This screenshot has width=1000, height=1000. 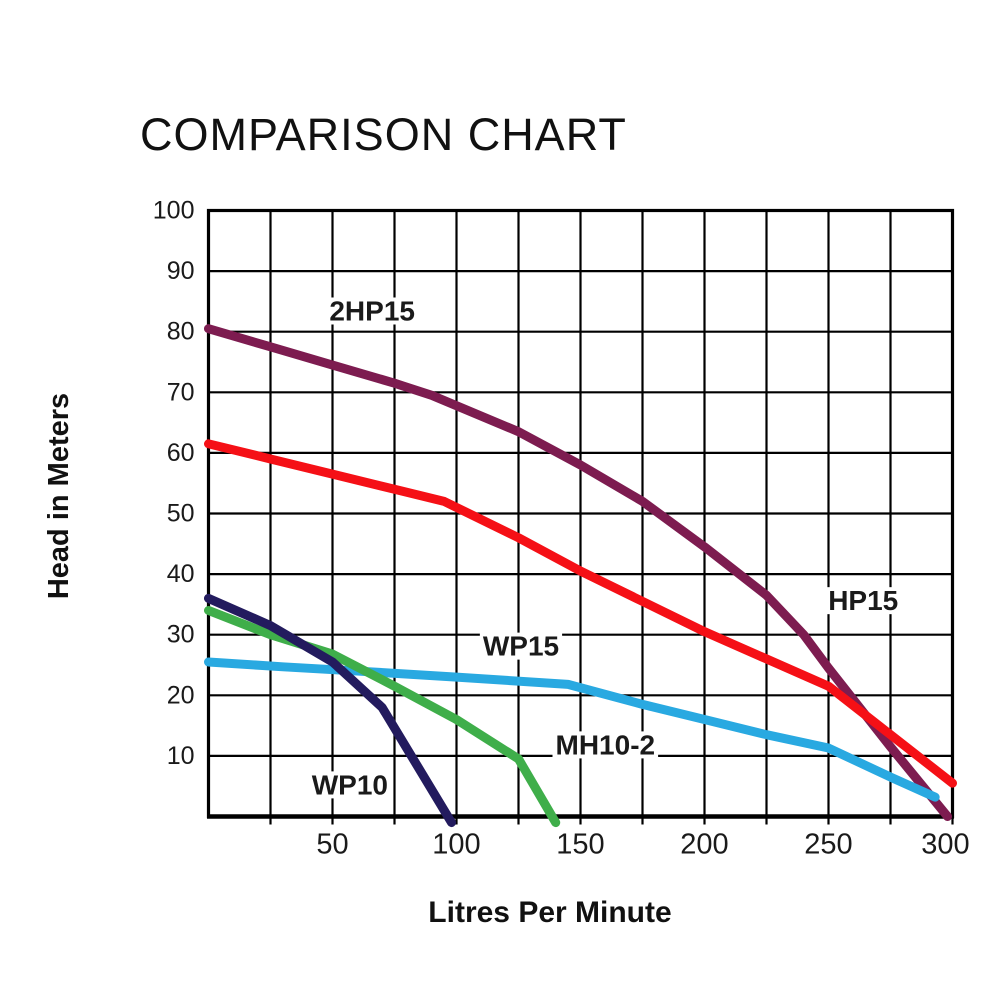 What do you see at coordinates (456, 845) in the screenshot?
I see `x-tick-label: 100` at bounding box center [456, 845].